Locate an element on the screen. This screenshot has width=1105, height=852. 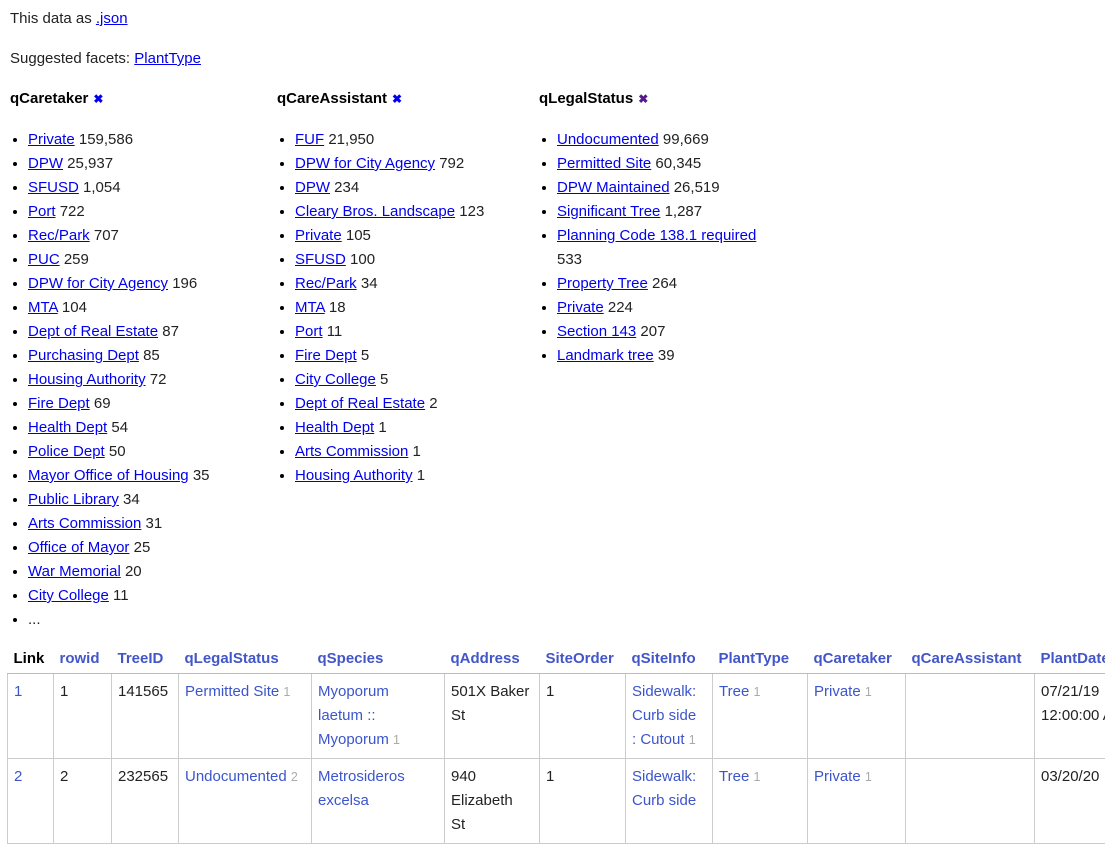
facet-value-link: Section 143 is located at coordinates (596, 331).